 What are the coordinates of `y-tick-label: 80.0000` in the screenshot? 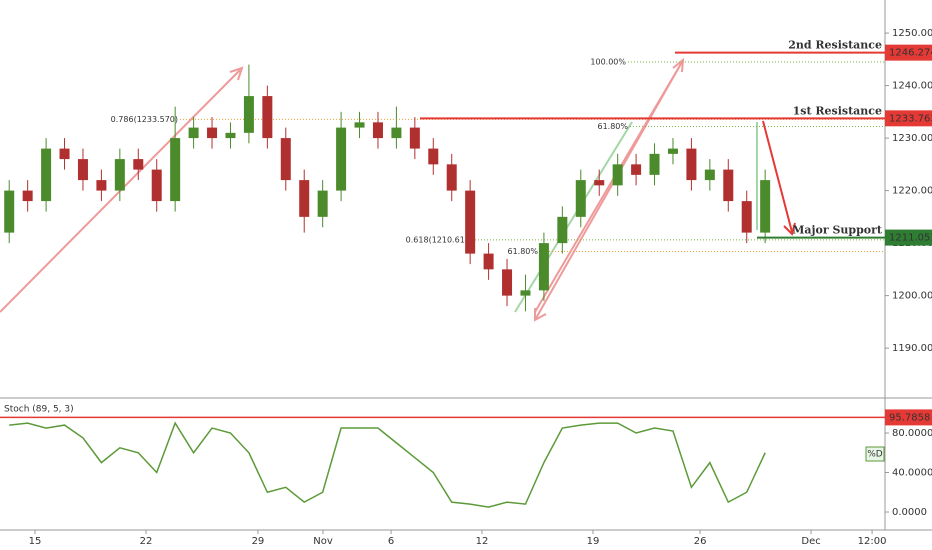 It's located at (912, 433).